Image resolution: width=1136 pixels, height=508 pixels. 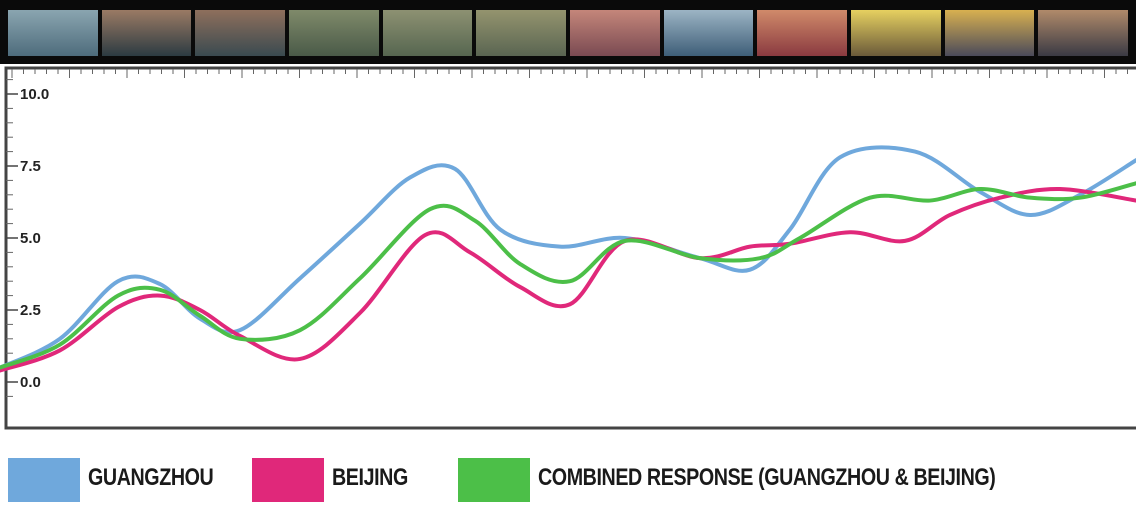 What do you see at coordinates (288, 480) in the screenshot?
I see `legend-swatch-beijing` at bounding box center [288, 480].